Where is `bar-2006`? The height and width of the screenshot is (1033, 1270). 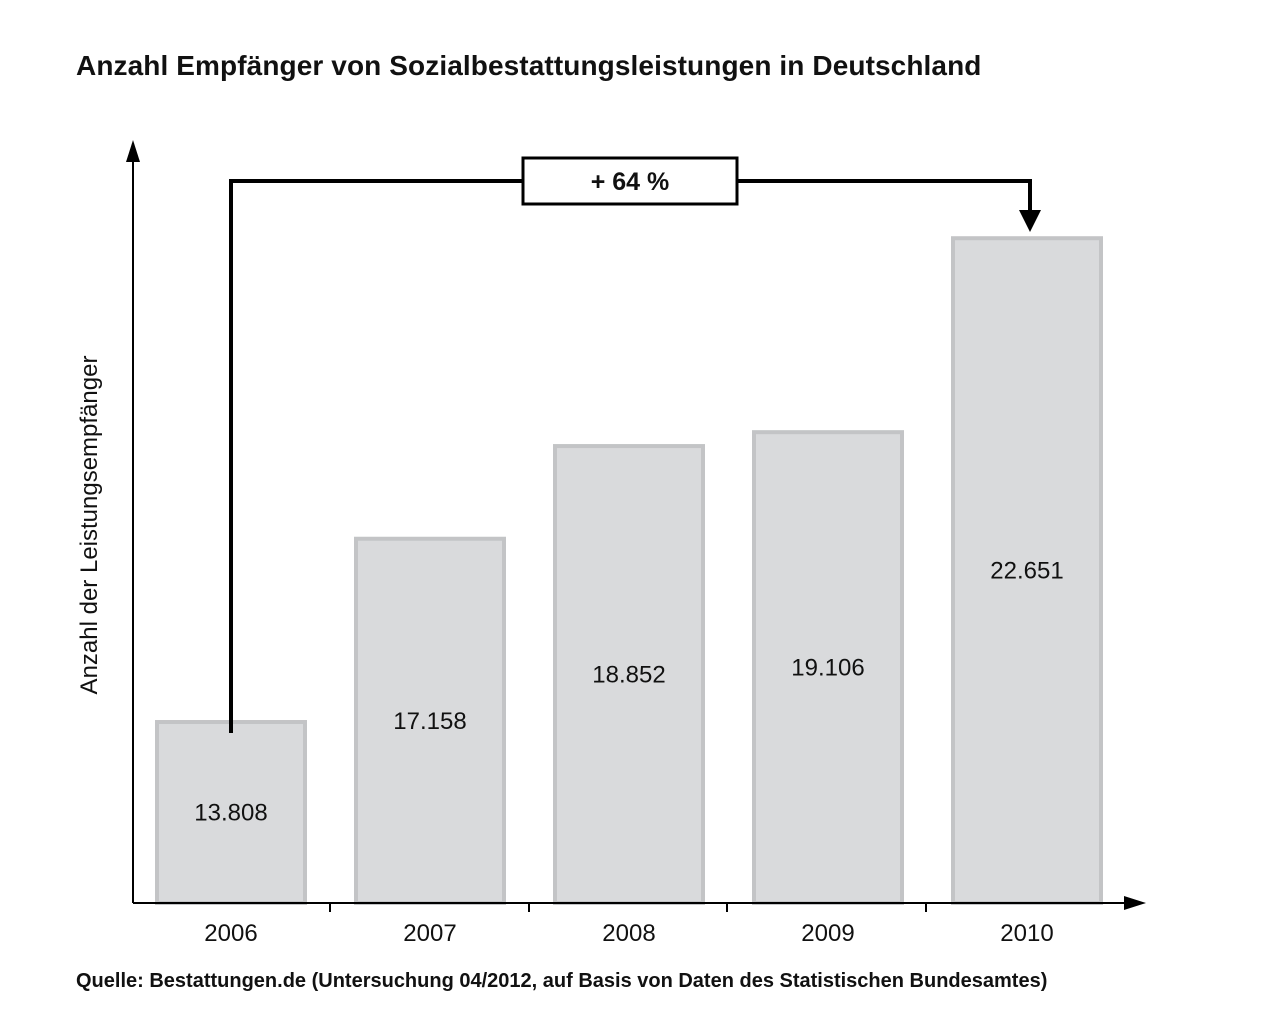
bar-2006 is located at coordinates (231, 813).